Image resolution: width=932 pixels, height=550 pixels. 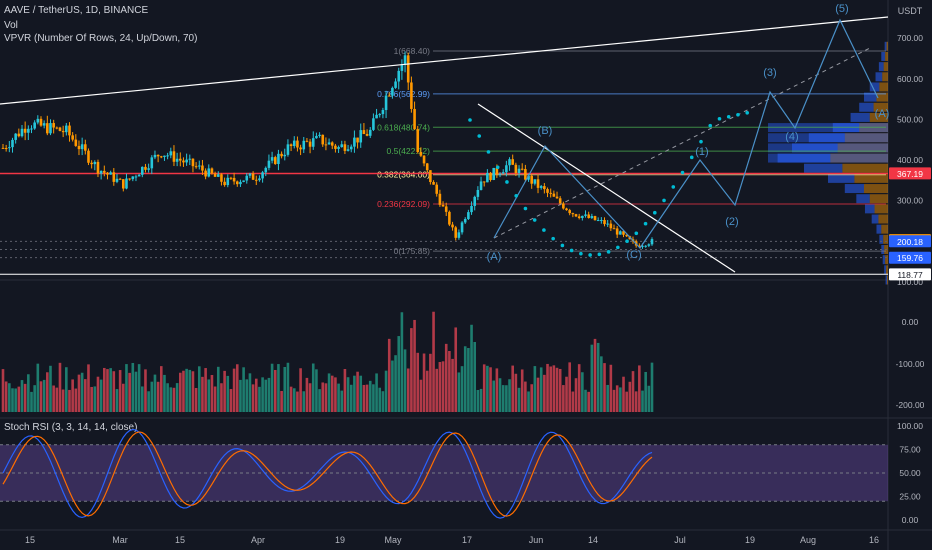 What do you see at coordinates (101, 38) in the screenshot?
I see `vpvr-indicator-label: VPVR (Number Of Rows, 24, Up/Down, 70)` at bounding box center [101, 38].